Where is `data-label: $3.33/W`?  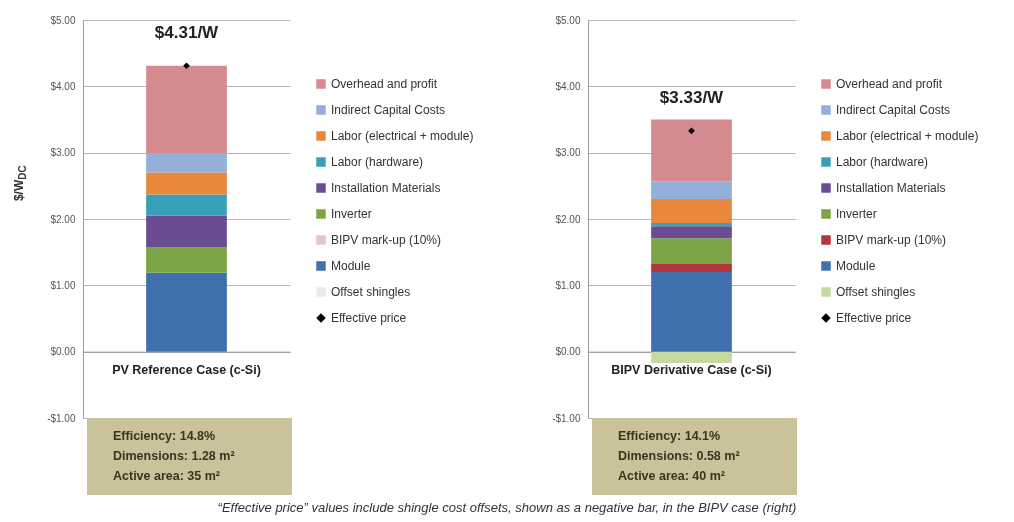
data-label: $3.33/W is located at coordinates (692, 97).